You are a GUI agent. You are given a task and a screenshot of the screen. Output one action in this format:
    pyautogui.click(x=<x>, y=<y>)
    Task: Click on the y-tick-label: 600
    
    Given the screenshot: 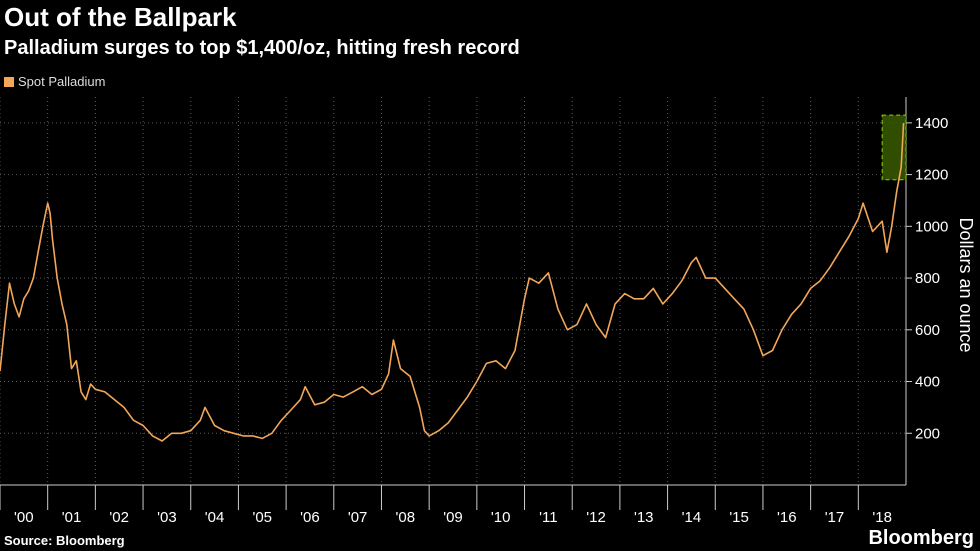 What is the action you would take?
    pyautogui.click(x=927, y=330)
    